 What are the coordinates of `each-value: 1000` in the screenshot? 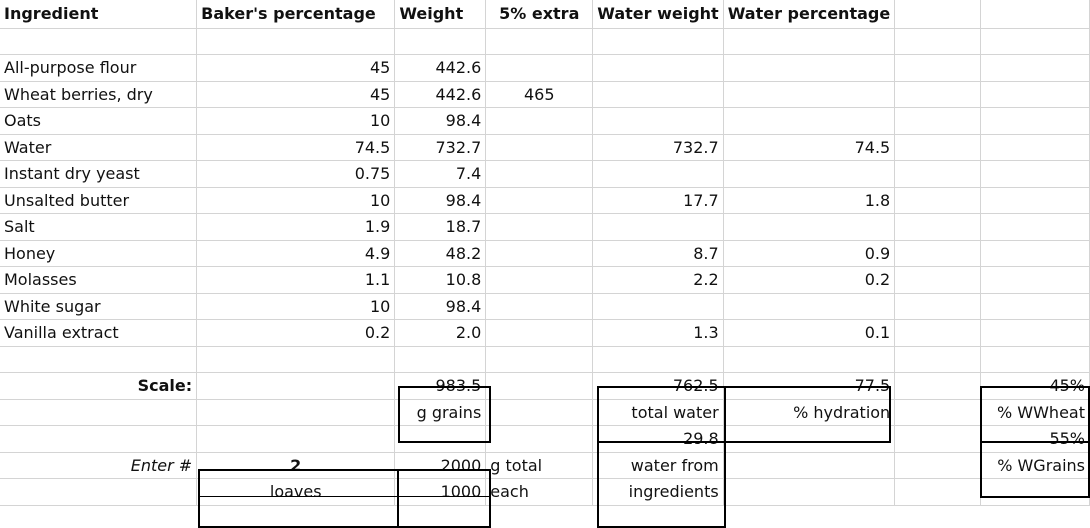 It's located at (440, 492).